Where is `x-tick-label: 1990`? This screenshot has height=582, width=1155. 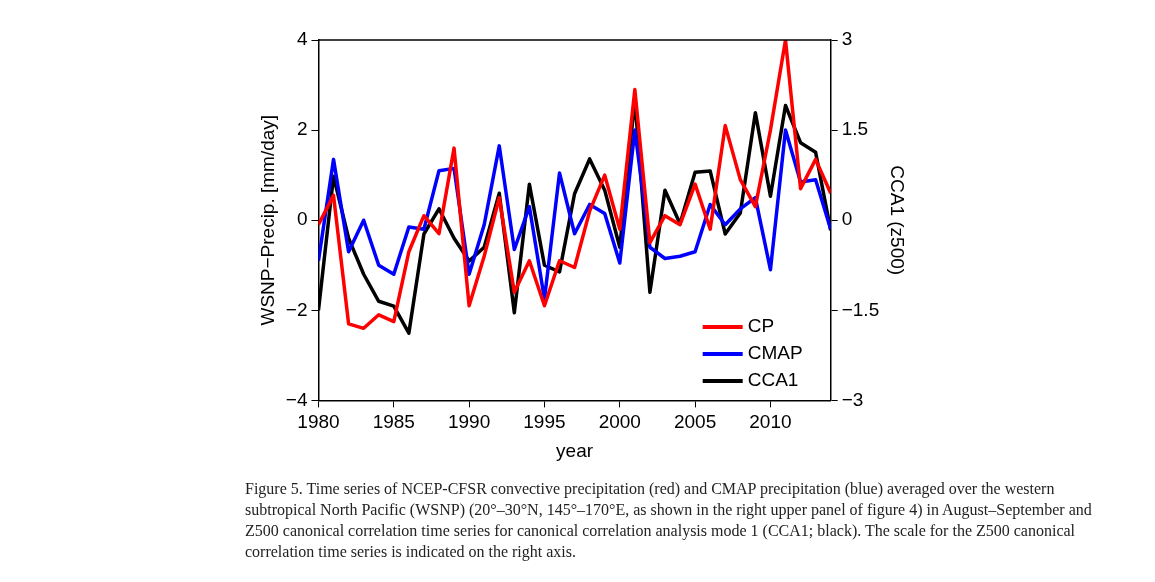 x-tick-label: 1990 is located at coordinates (469, 422).